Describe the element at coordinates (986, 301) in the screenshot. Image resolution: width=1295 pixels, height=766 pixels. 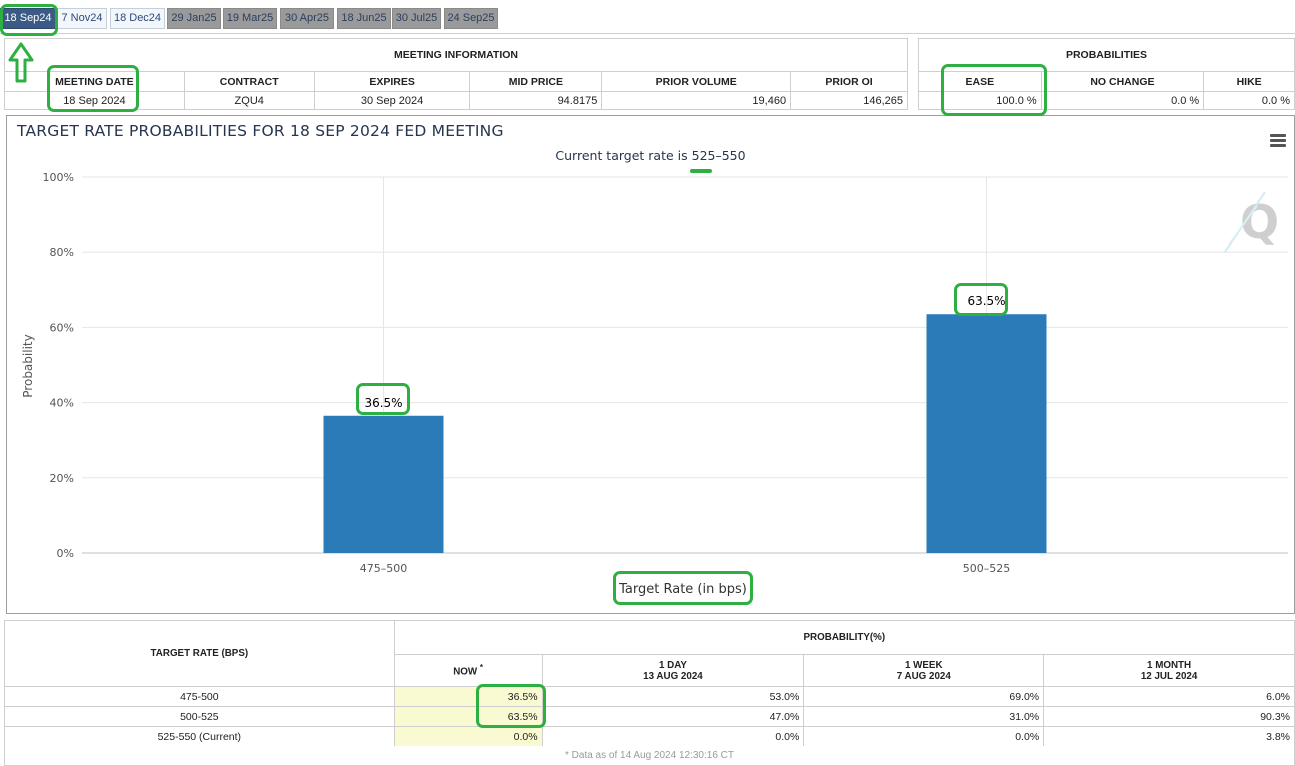
I see `bar-data-label: 63.5%` at that location.